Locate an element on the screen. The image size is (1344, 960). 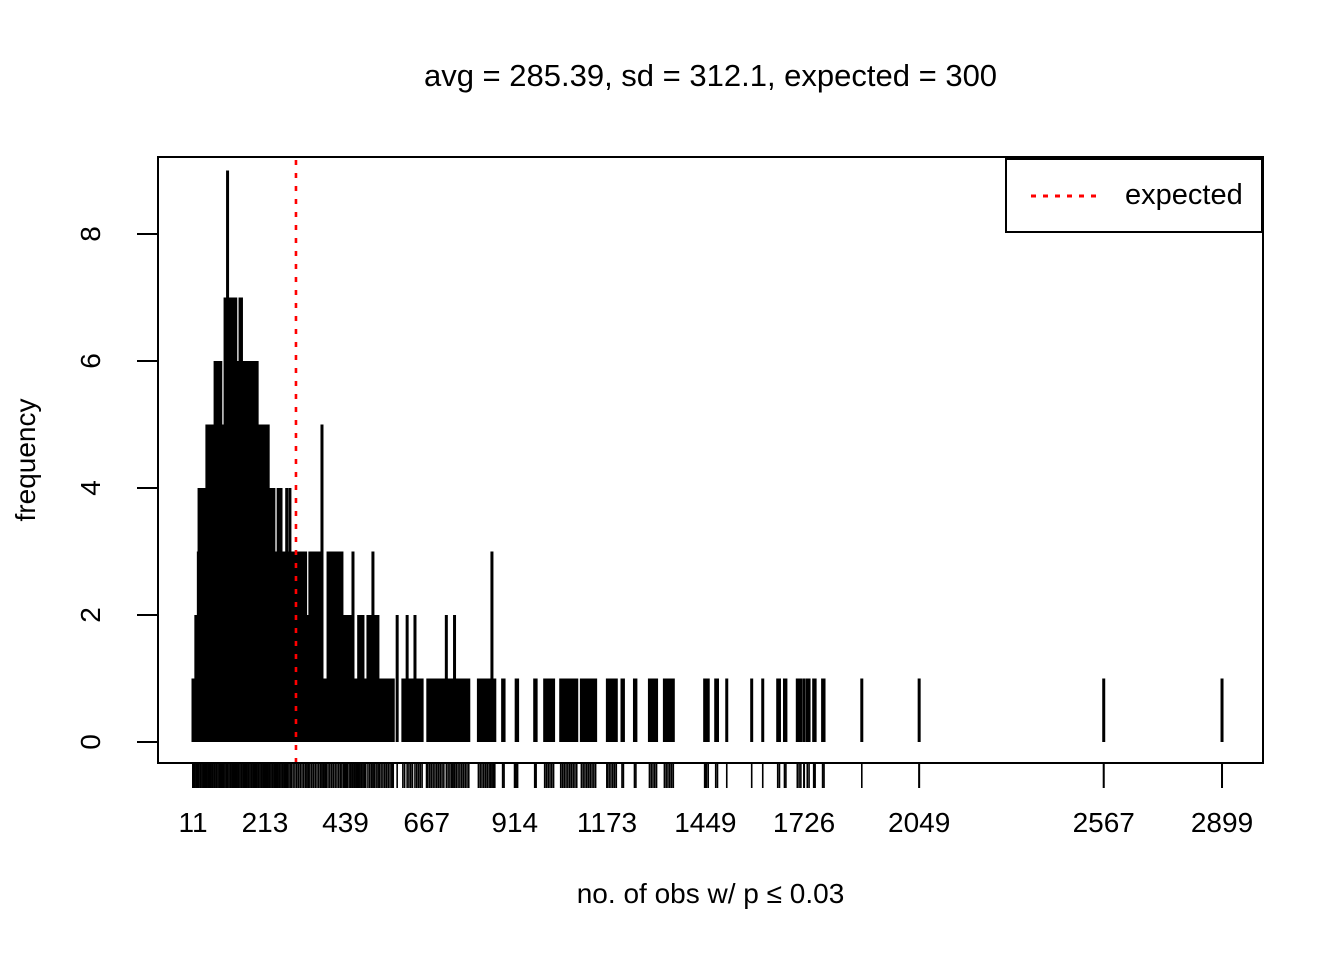
chart-title: avg = 285.39, sd = 312.1, expected = 300 is located at coordinates (710, 75).